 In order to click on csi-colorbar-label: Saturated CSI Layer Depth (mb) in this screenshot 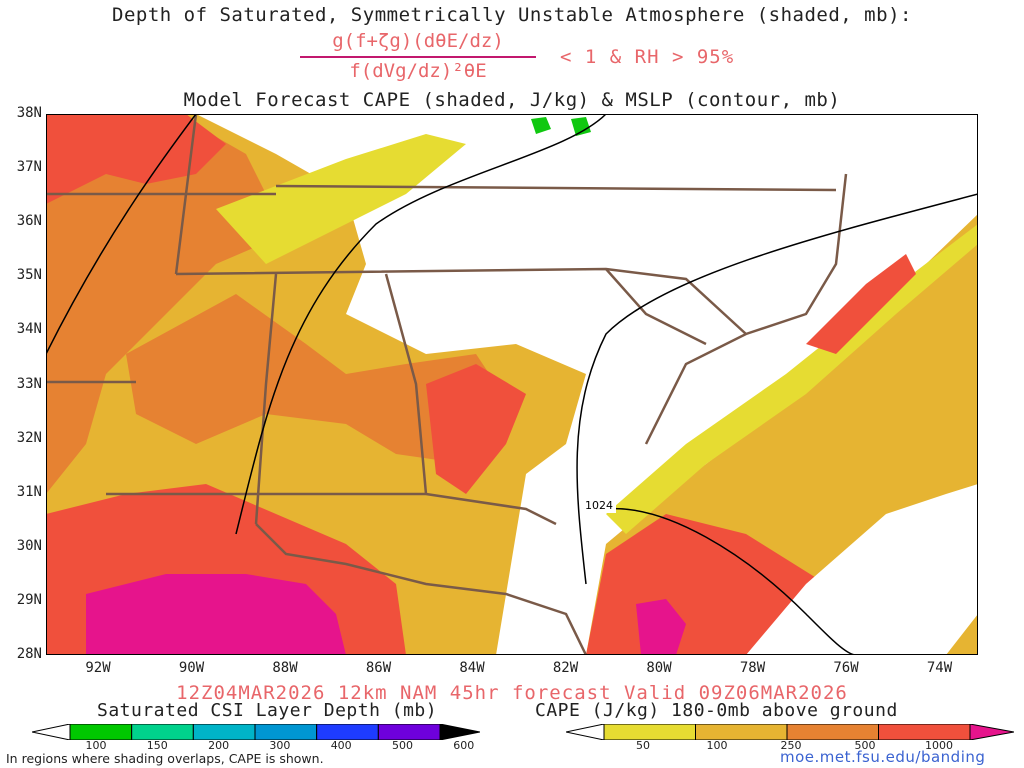, I will do `click(267, 710)`.